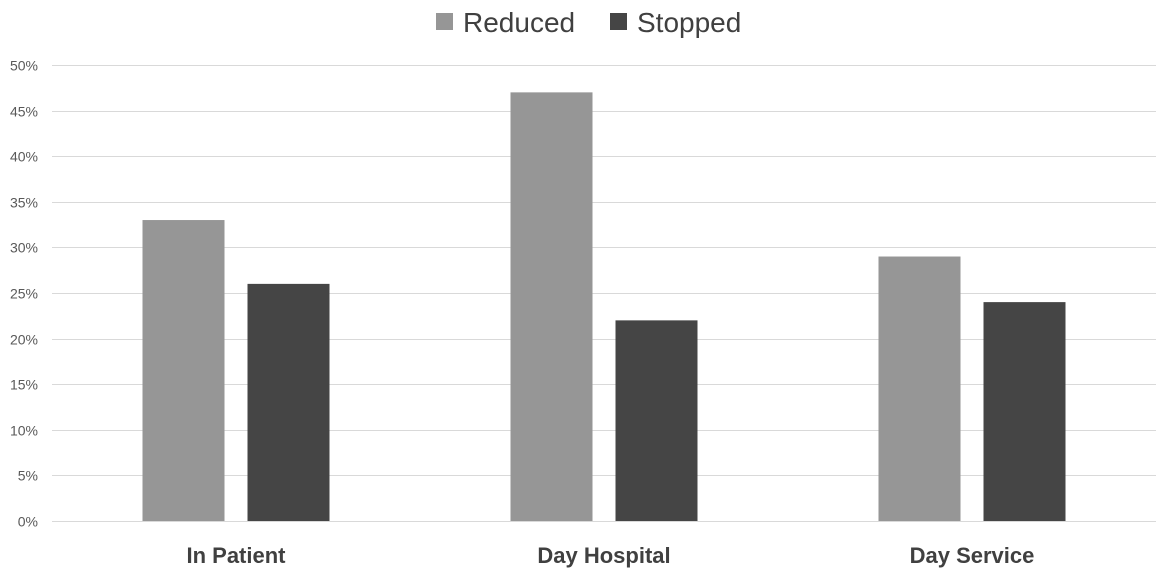 Image resolution: width=1156 pixels, height=571 pixels. I want to click on x-axis-labels: In Patient Day Hospital Day Service, so click(610, 555).